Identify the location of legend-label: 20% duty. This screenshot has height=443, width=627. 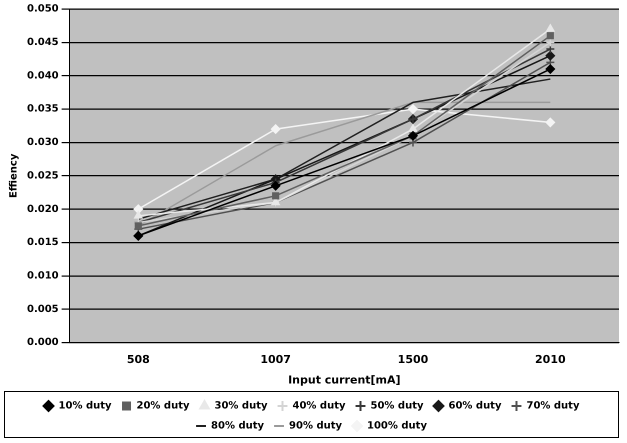
(163, 406).